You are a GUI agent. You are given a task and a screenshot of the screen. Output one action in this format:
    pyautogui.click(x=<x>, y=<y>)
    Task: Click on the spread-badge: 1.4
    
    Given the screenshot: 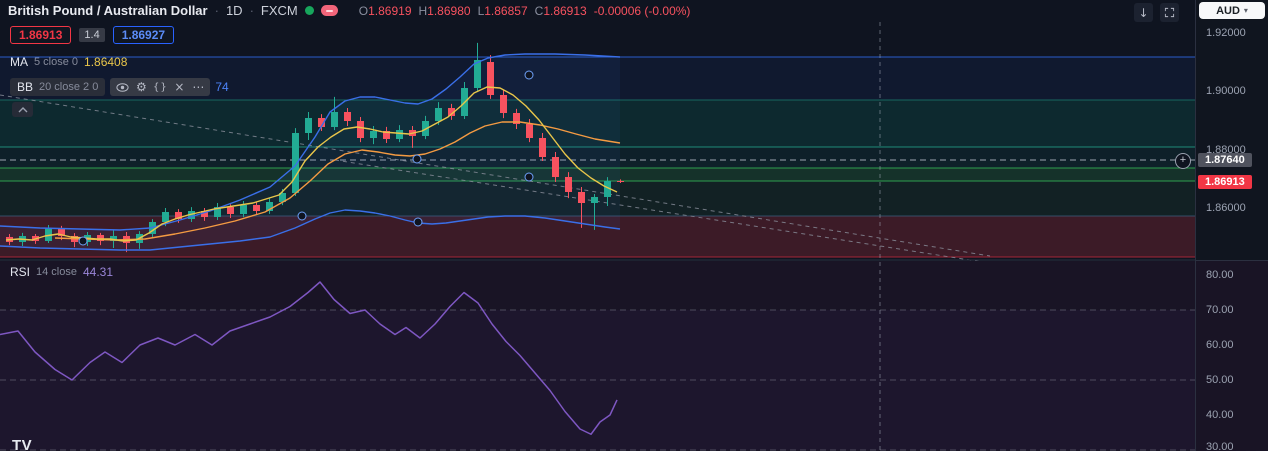 What is the action you would take?
    pyautogui.click(x=92, y=35)
    